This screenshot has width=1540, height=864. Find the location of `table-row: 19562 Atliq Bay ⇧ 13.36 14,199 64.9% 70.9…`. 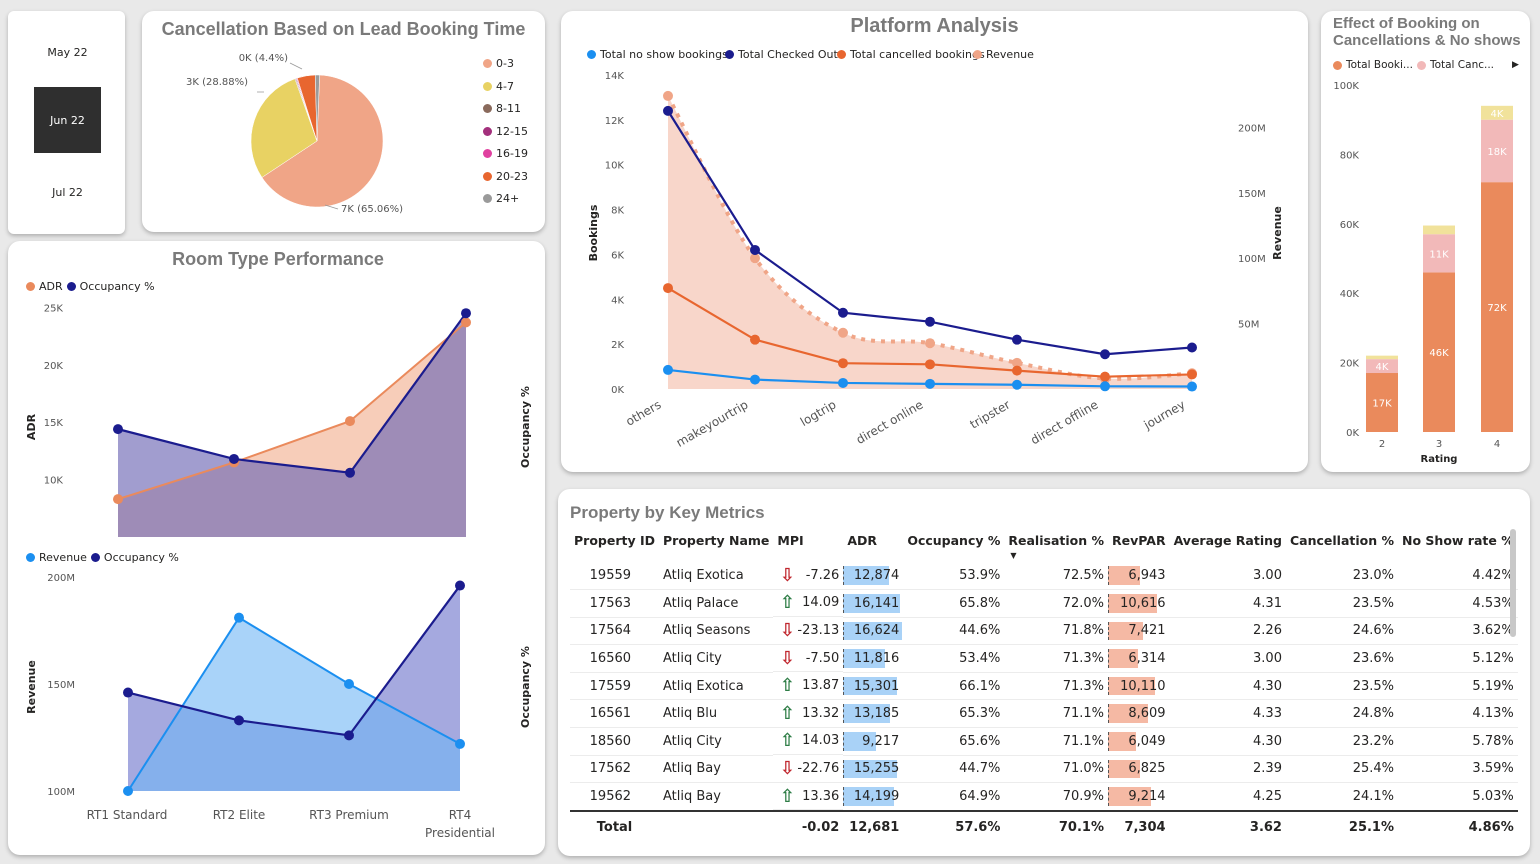

table-row: 19562 Atliq Bay ⇧ 13.36 14,199 64.9% 70.9… is located at coordinates (1044, 797).